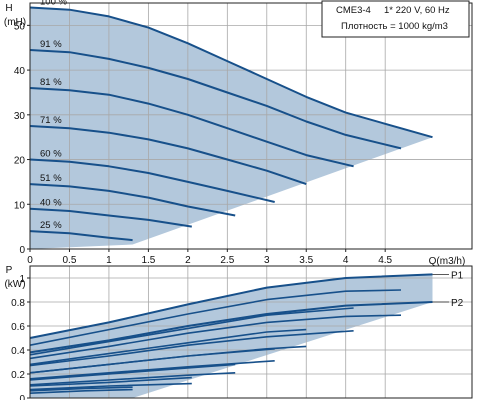 The image size is (500, 400). Describe the element at coordinates (353, 10) in the screenshot. I see `info-model: CME3-4` at that location.